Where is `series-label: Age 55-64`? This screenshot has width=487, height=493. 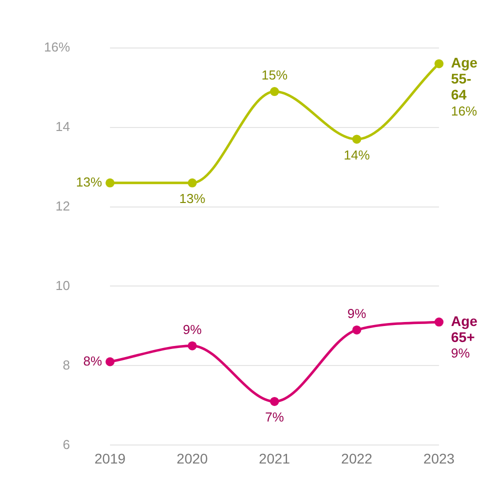
series-label: Age 55-64 is located at coordinates (464, 78).